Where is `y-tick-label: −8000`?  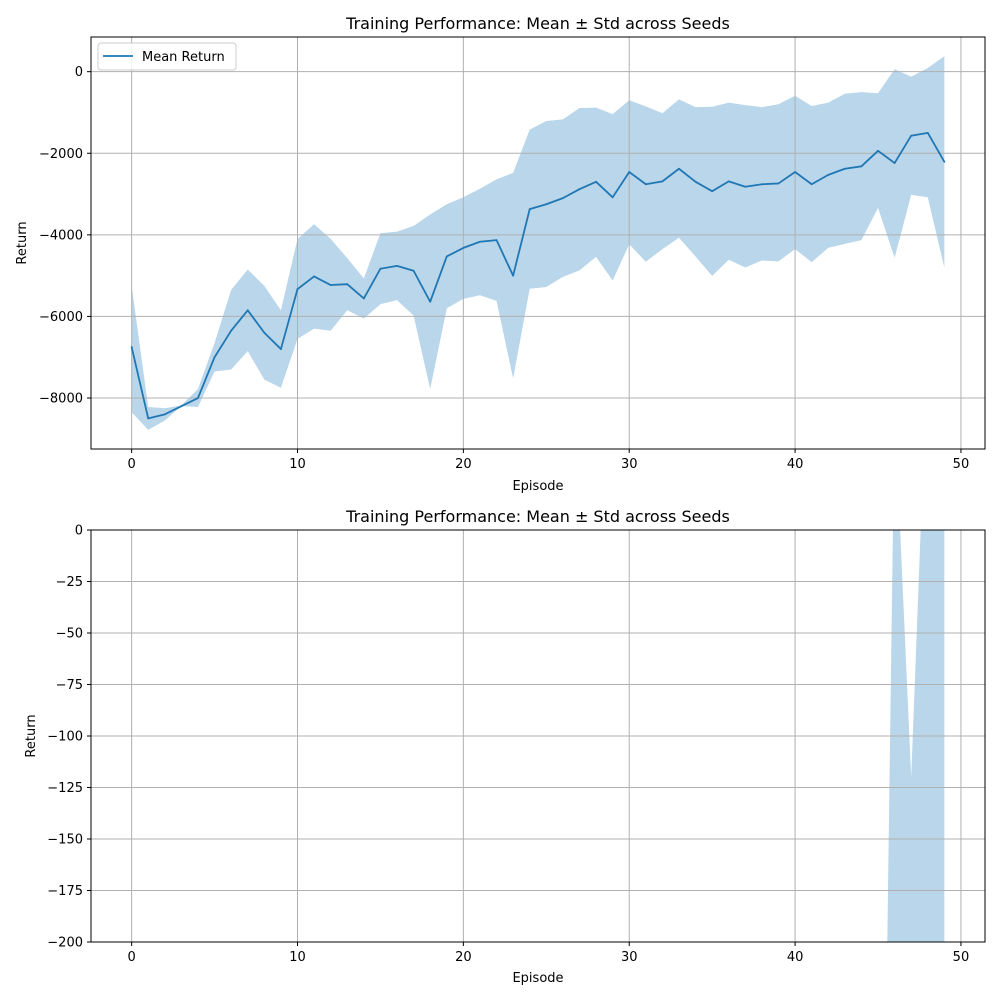 y-tick-label: −8000 is located at coordinates (61, 399).